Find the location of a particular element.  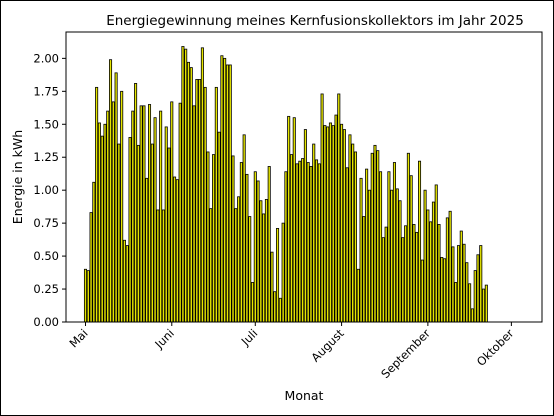

y-tick-label: 0.75 is located at coordinates (46, 223).